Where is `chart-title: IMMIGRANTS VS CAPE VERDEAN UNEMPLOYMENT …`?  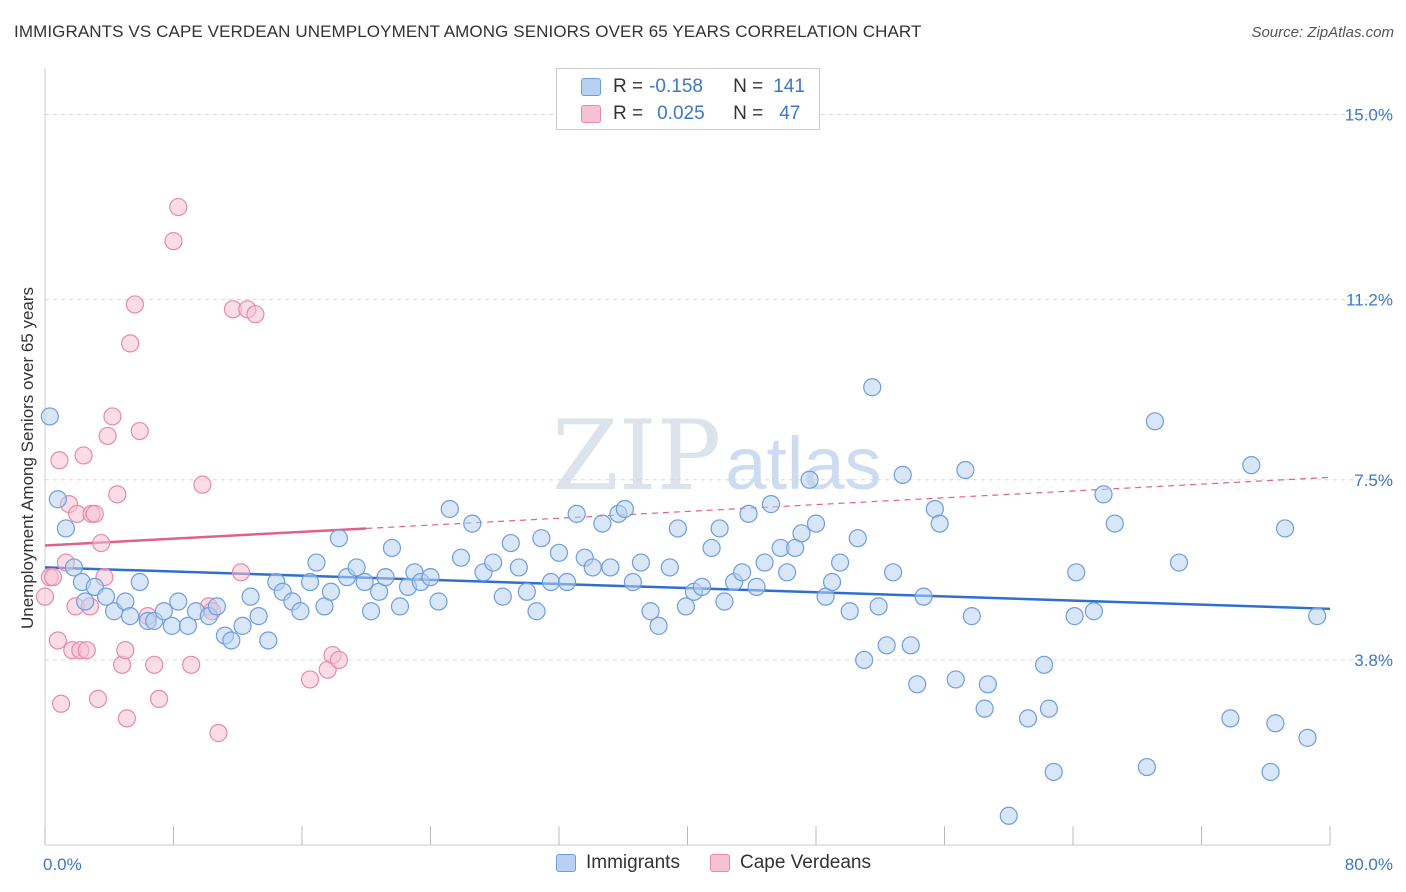 chart-title: IMMIGRANTS VS CAPE VERDEAN UNEMPLOYMENT … is located at coordinates (468, 31).